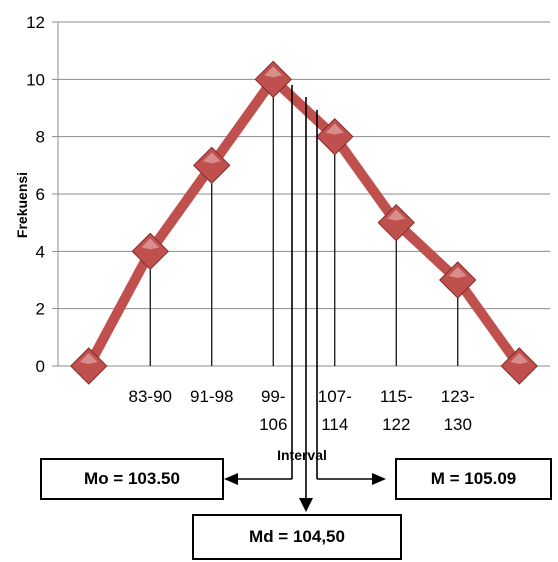  I want to click on mean-arrowhead, so click(379, 479).